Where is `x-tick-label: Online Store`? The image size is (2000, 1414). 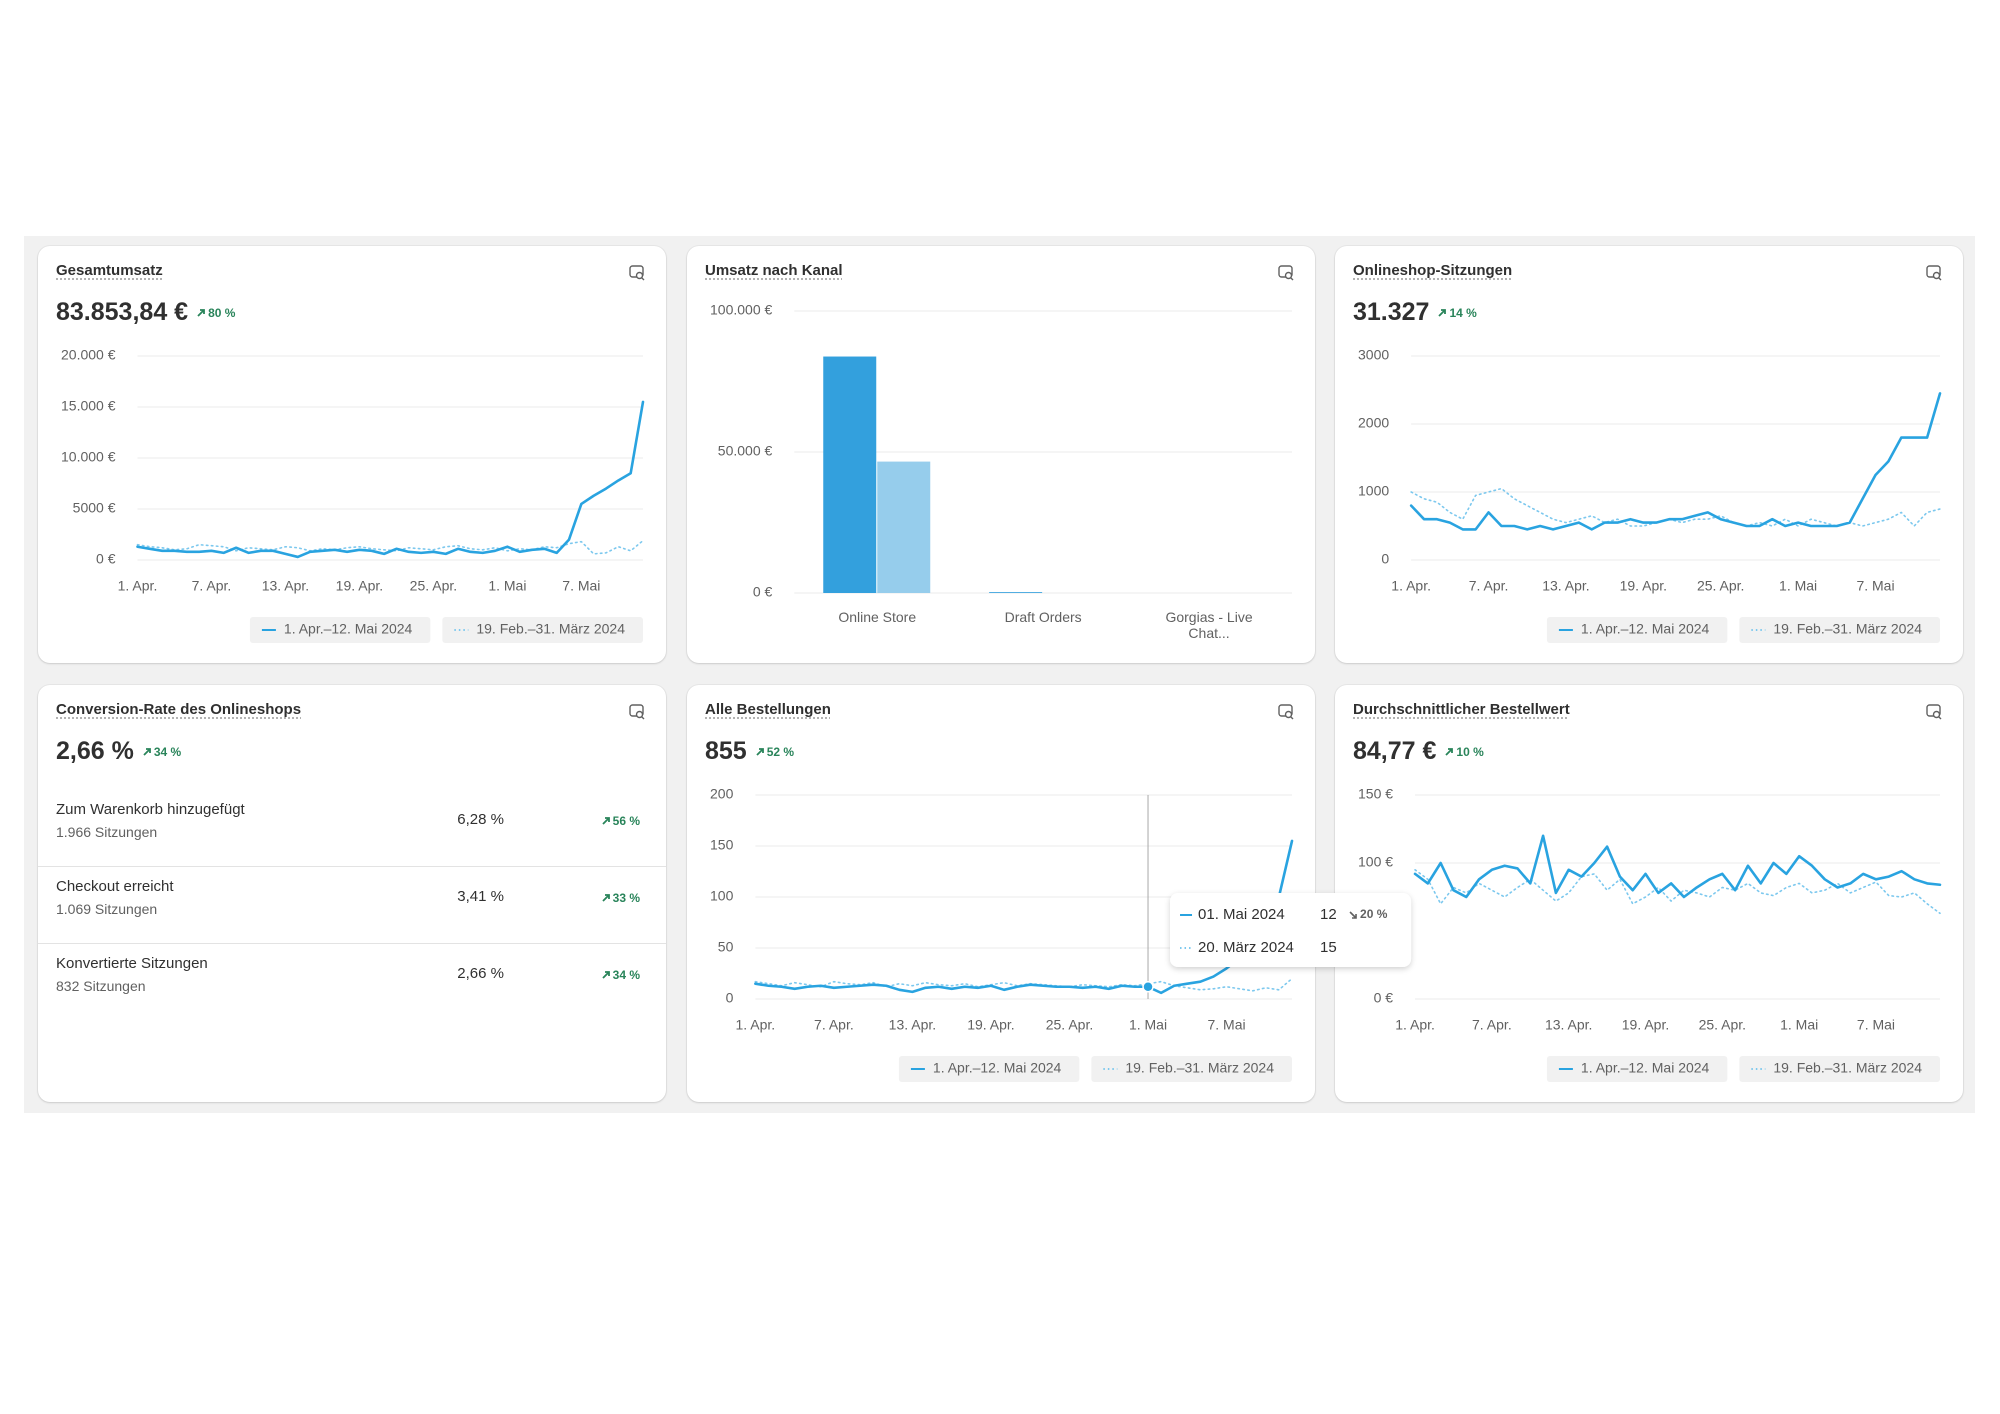 x-tick-label: Online Store is located at coordinates (877, 617).